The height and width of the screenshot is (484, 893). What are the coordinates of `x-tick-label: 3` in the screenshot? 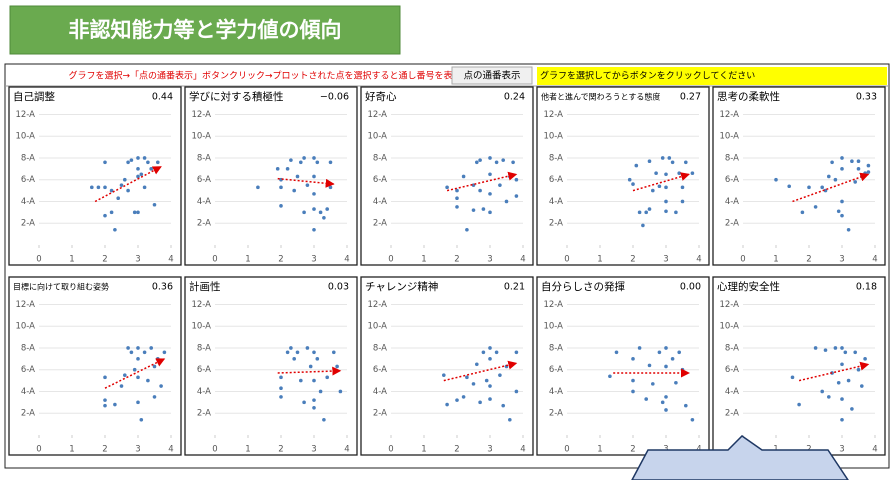 It's located at (137, 450).